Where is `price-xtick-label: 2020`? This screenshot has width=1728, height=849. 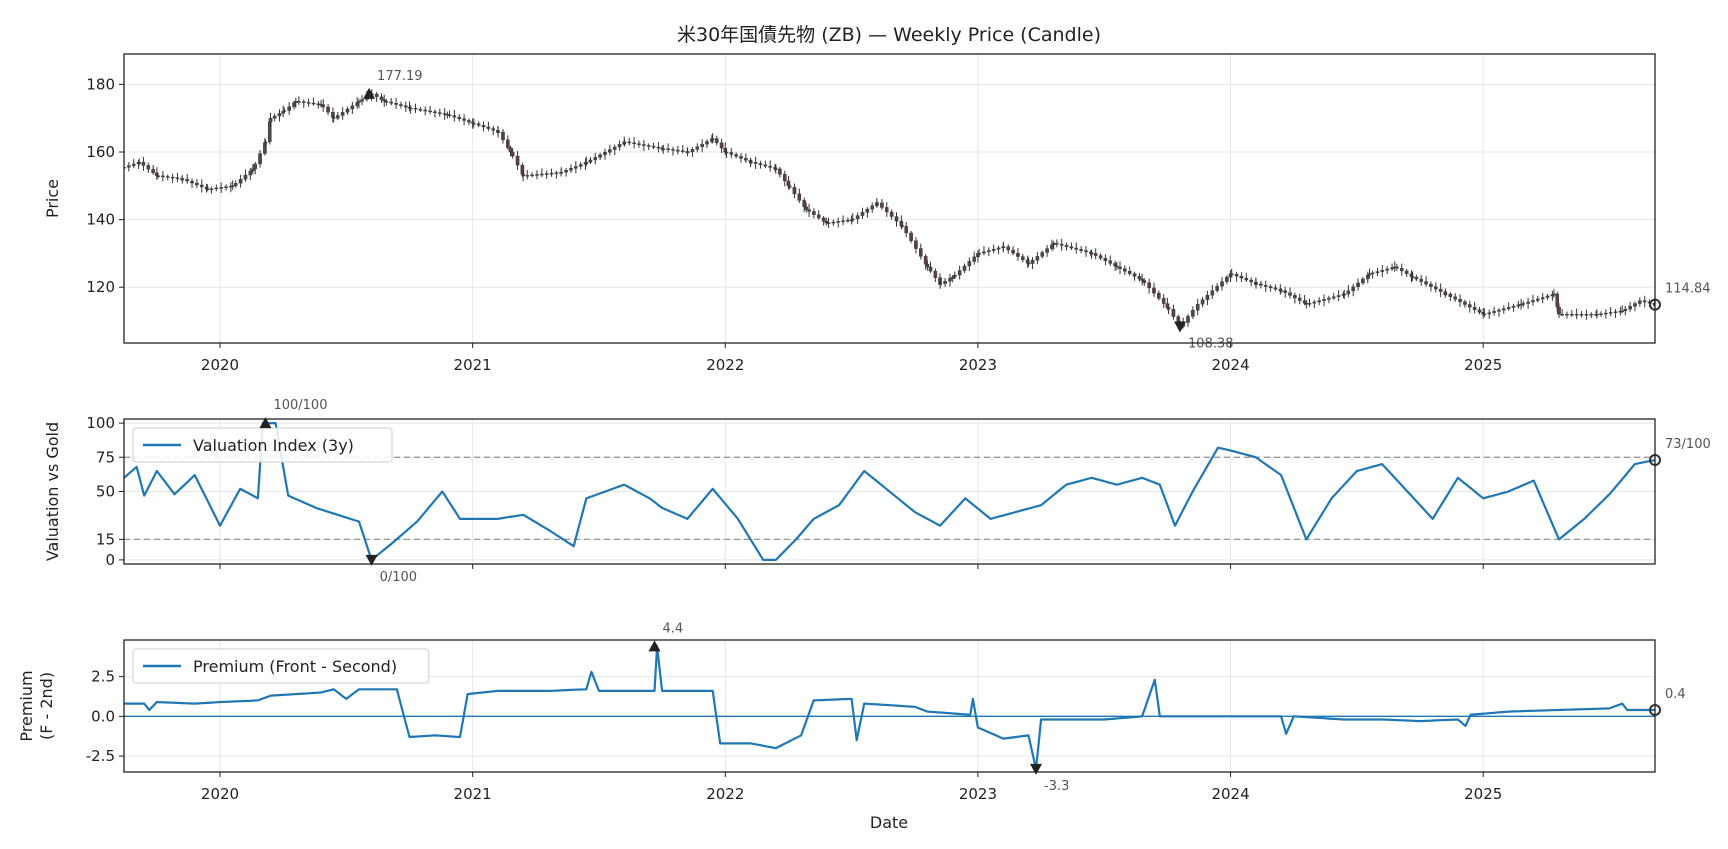
price-xtick-label: 2020 is located at coordinates (220, 365).